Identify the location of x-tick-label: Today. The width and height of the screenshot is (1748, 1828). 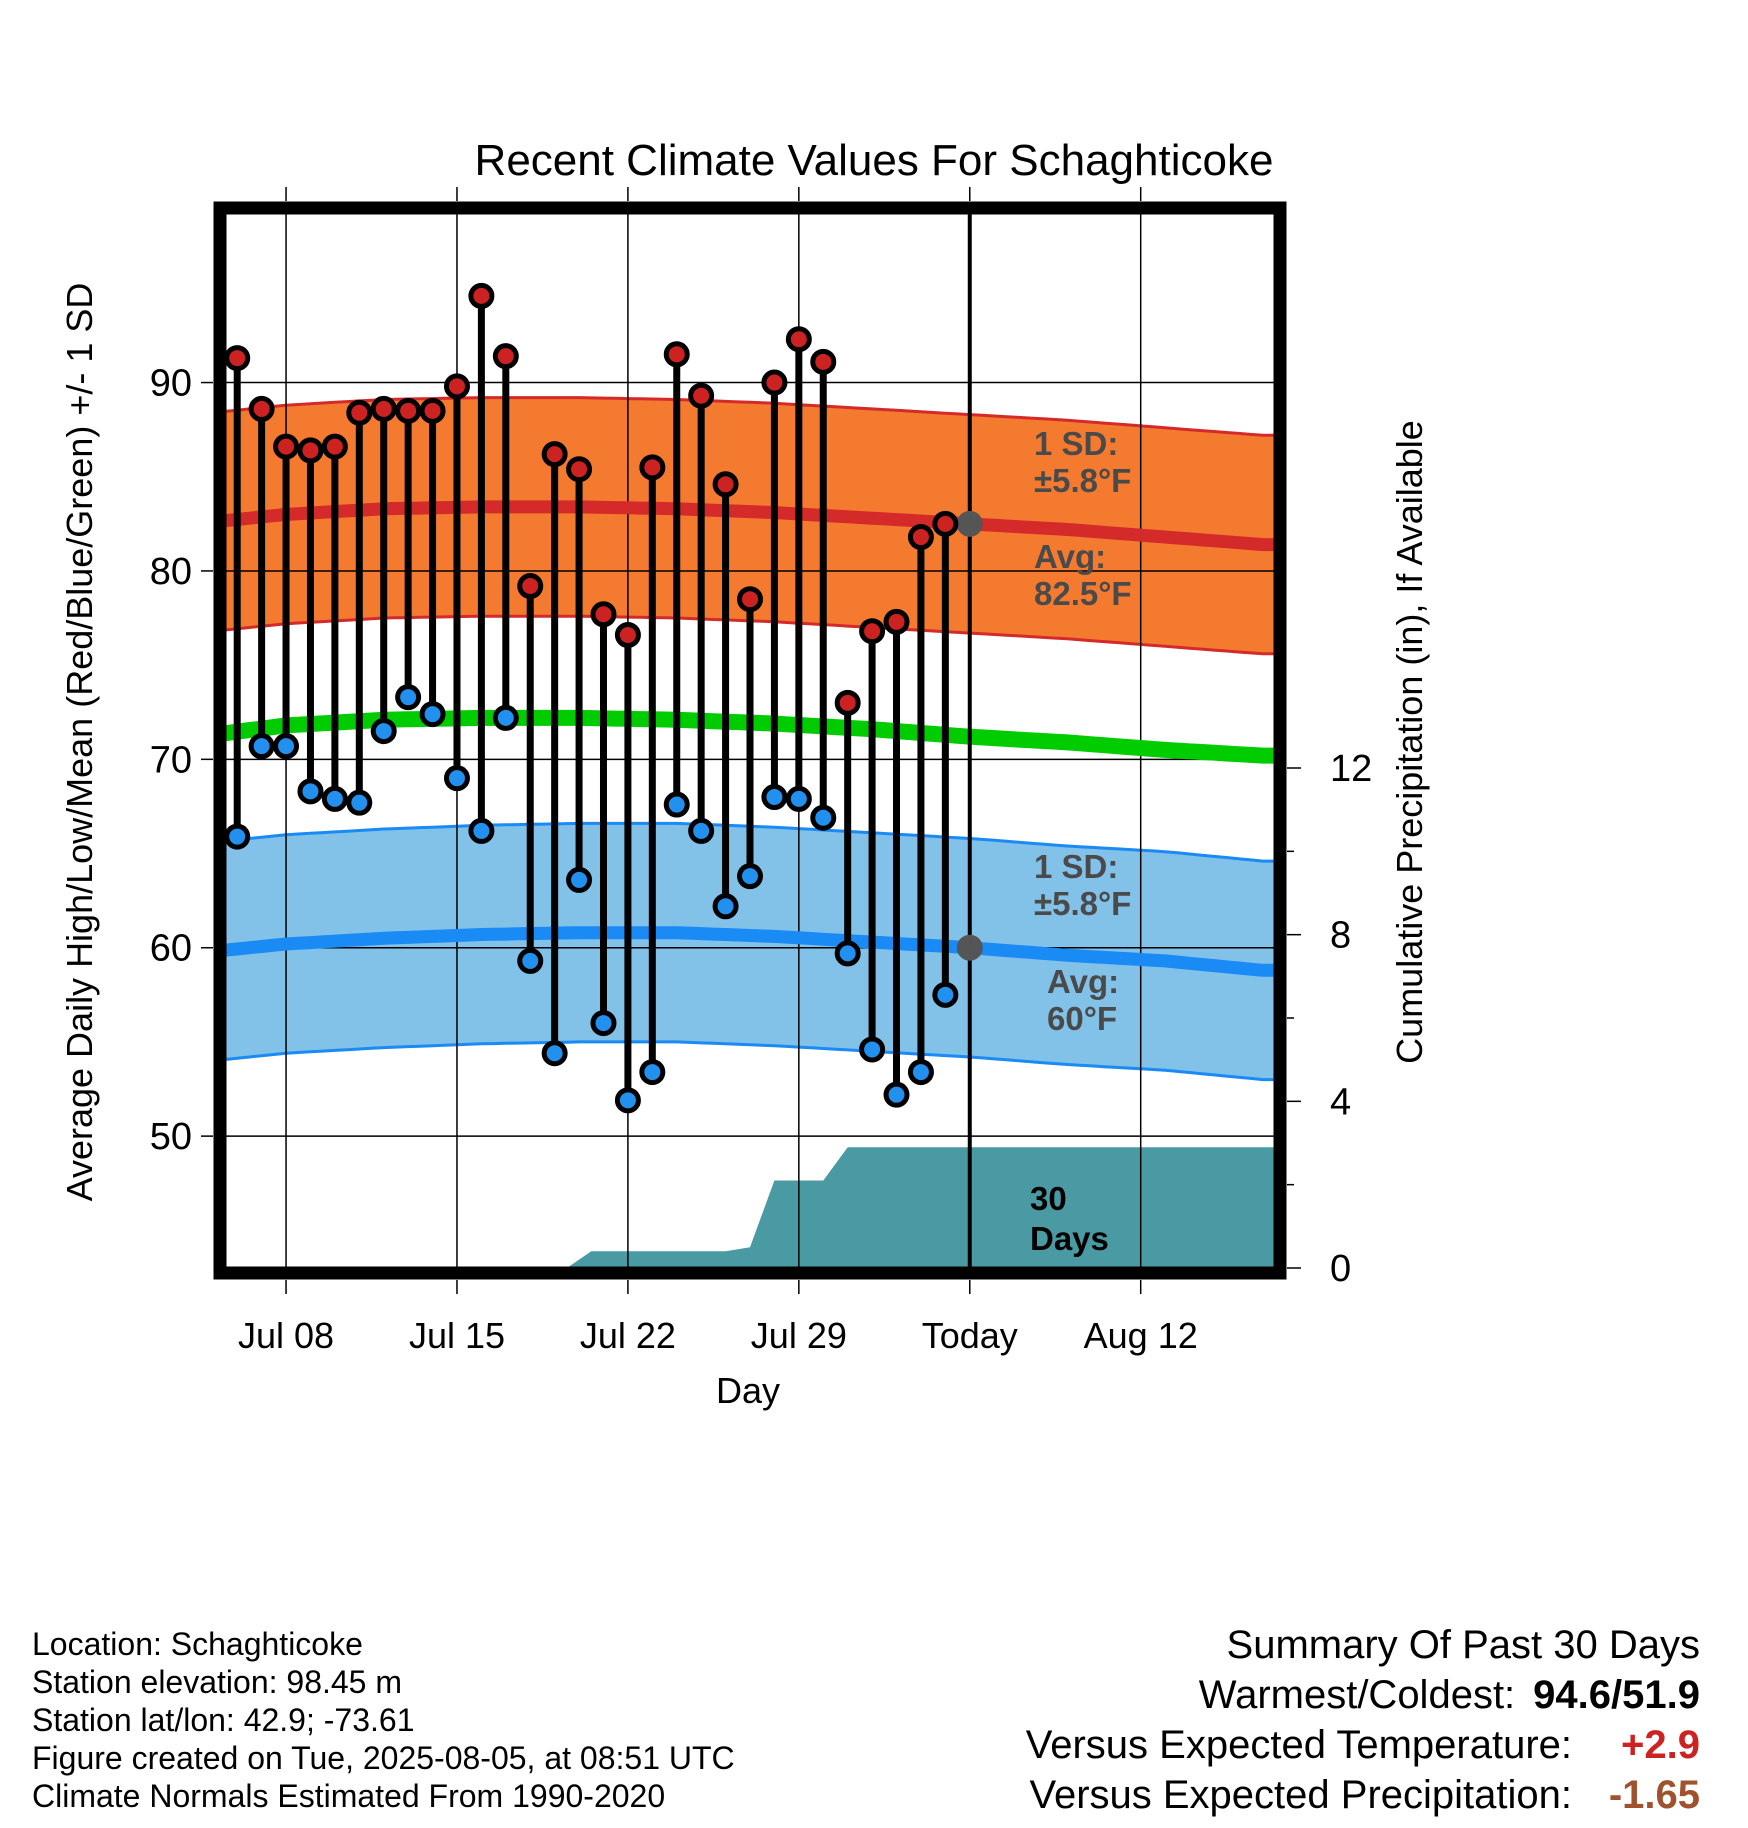
(970, 1335).